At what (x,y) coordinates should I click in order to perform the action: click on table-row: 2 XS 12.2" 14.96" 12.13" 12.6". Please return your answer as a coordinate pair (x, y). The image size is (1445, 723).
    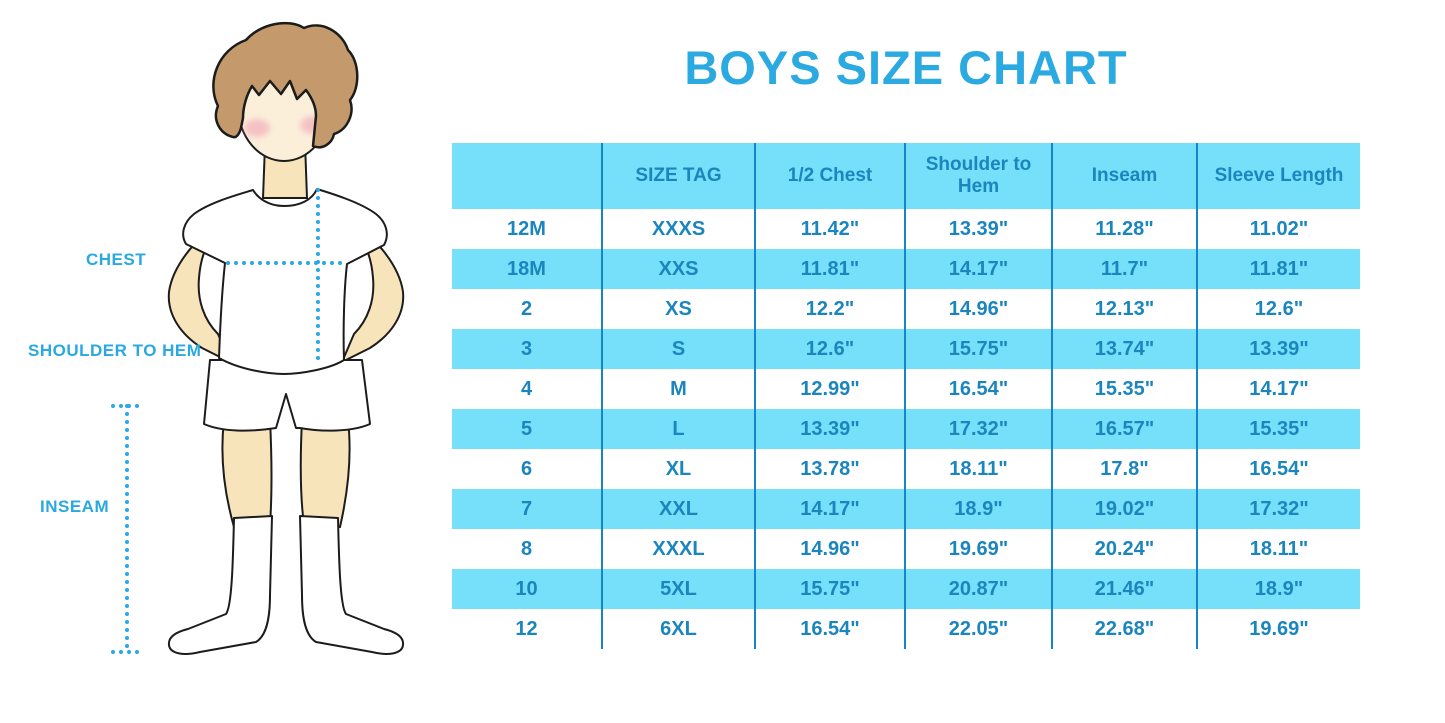
    Looking at the image, I should click on (906, 309).